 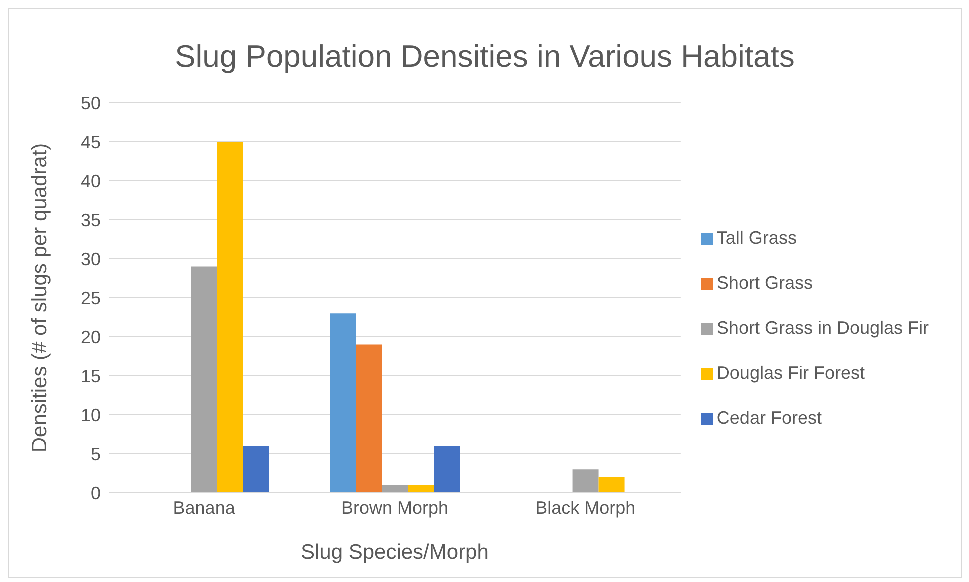 What do you see at coordinates (485, 57) in the screenshot?
I see `chart-title: Slug Population Densities in Various Habitats` at bounding box center [485, 57].